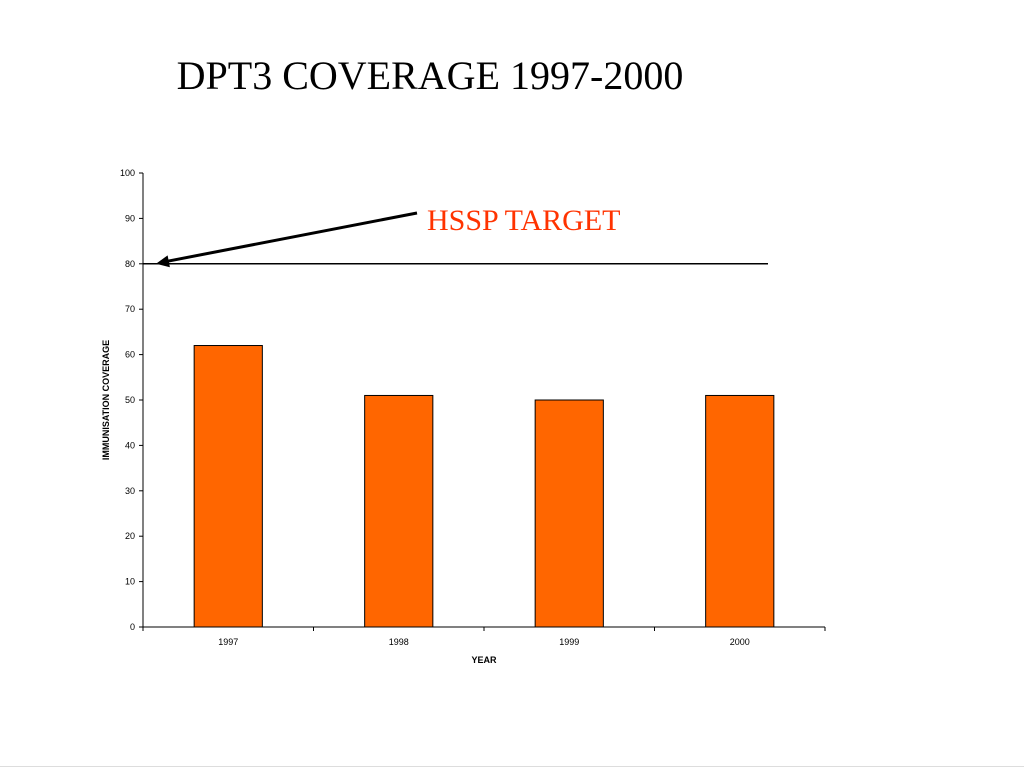 The height and width of the screenshot is (768, 1024). I want to click on x-axis-title: YEAR, so click(484, 660).